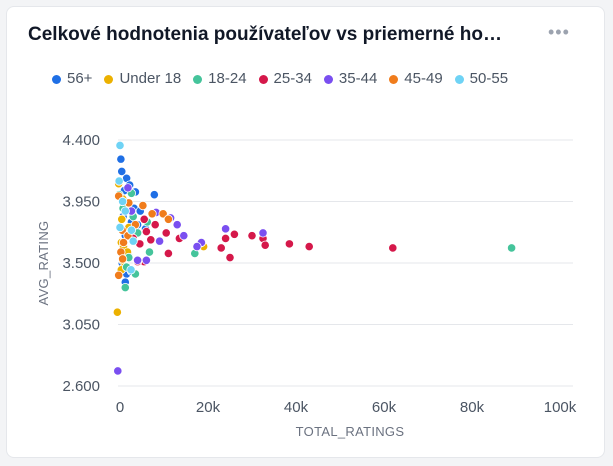 The width and height of the screenshot is (613, 466). I want to click on x-tick-label: 100k, so click(560, 407).